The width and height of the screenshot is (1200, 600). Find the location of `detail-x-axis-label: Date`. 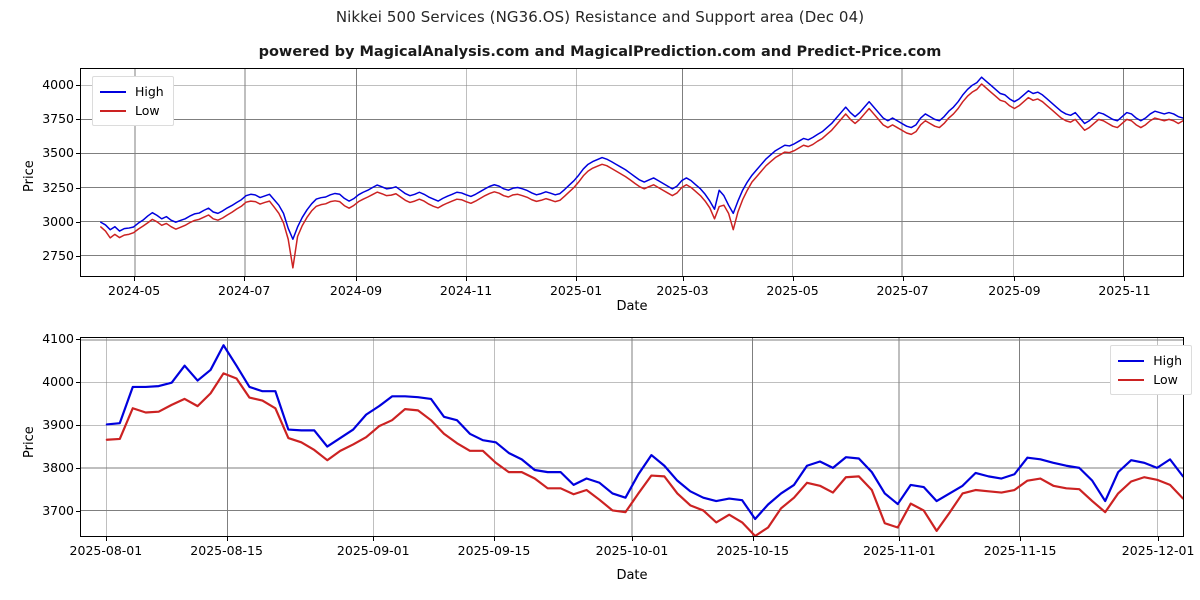

detail-x-axis-label: Date is located at coordinates (632, 575).